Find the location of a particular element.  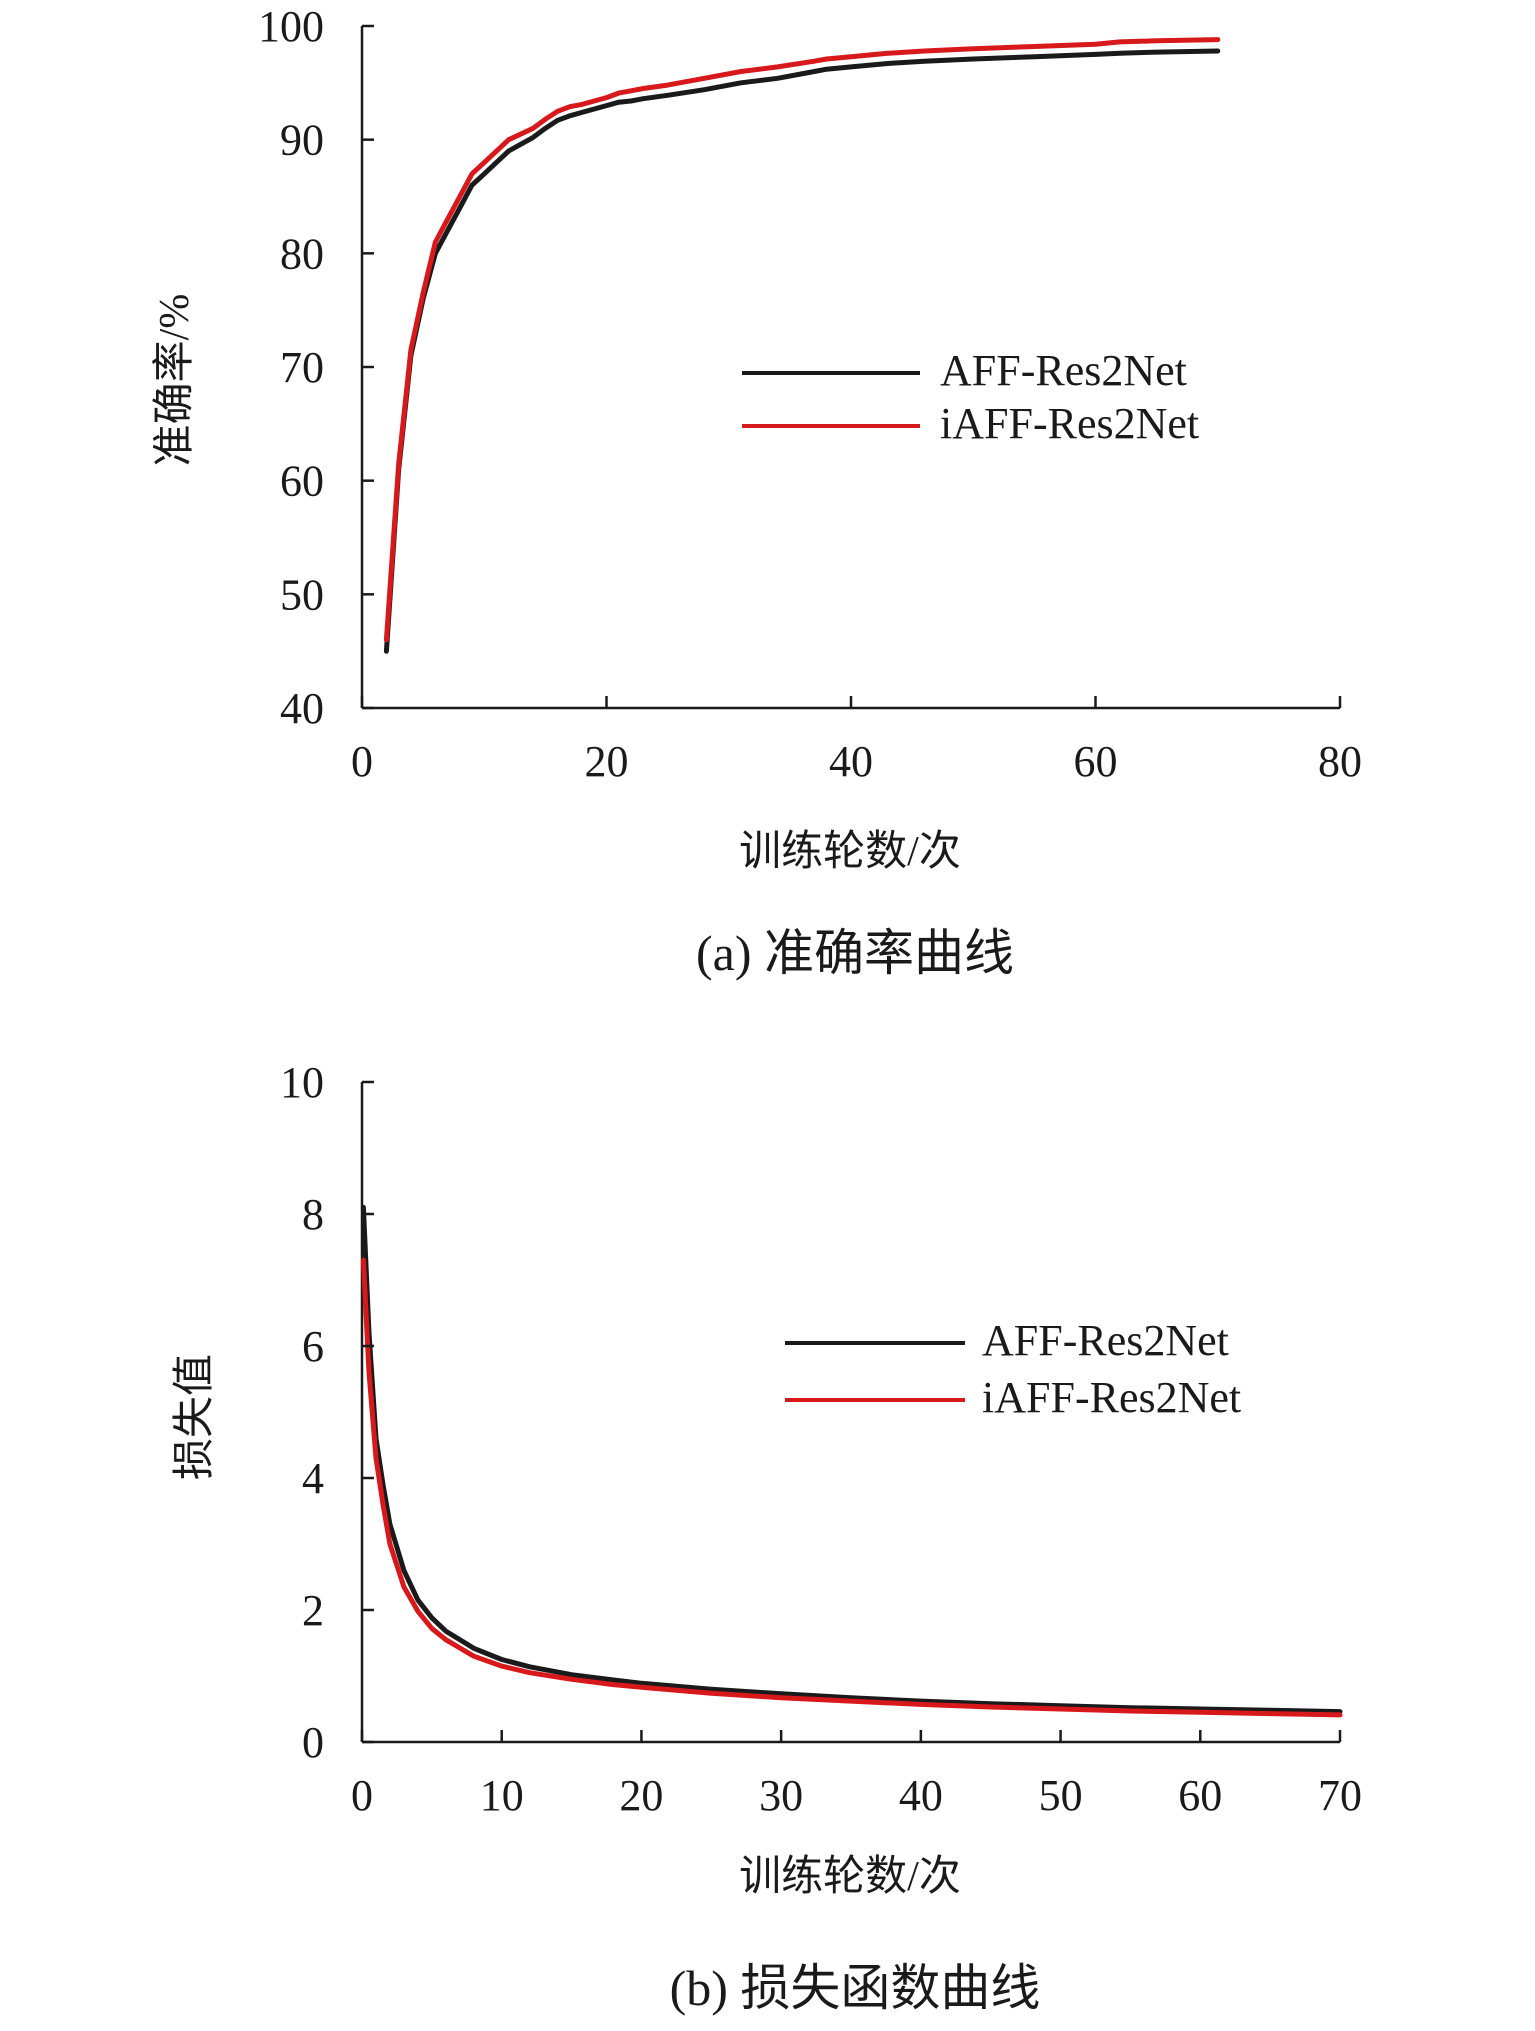

accuracy-x-tick-label: 20 is located at coordinates (607, 761).